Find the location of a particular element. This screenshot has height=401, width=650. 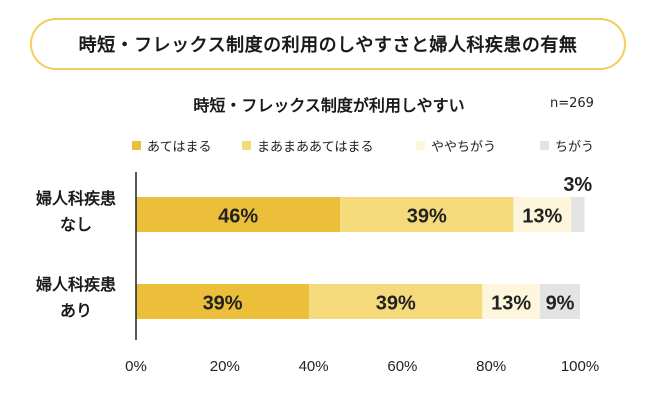

chart-title: 時短・フレックス制度の利用のしやすさと婦人科疾患の有無 is located at coordinates (328, 45).